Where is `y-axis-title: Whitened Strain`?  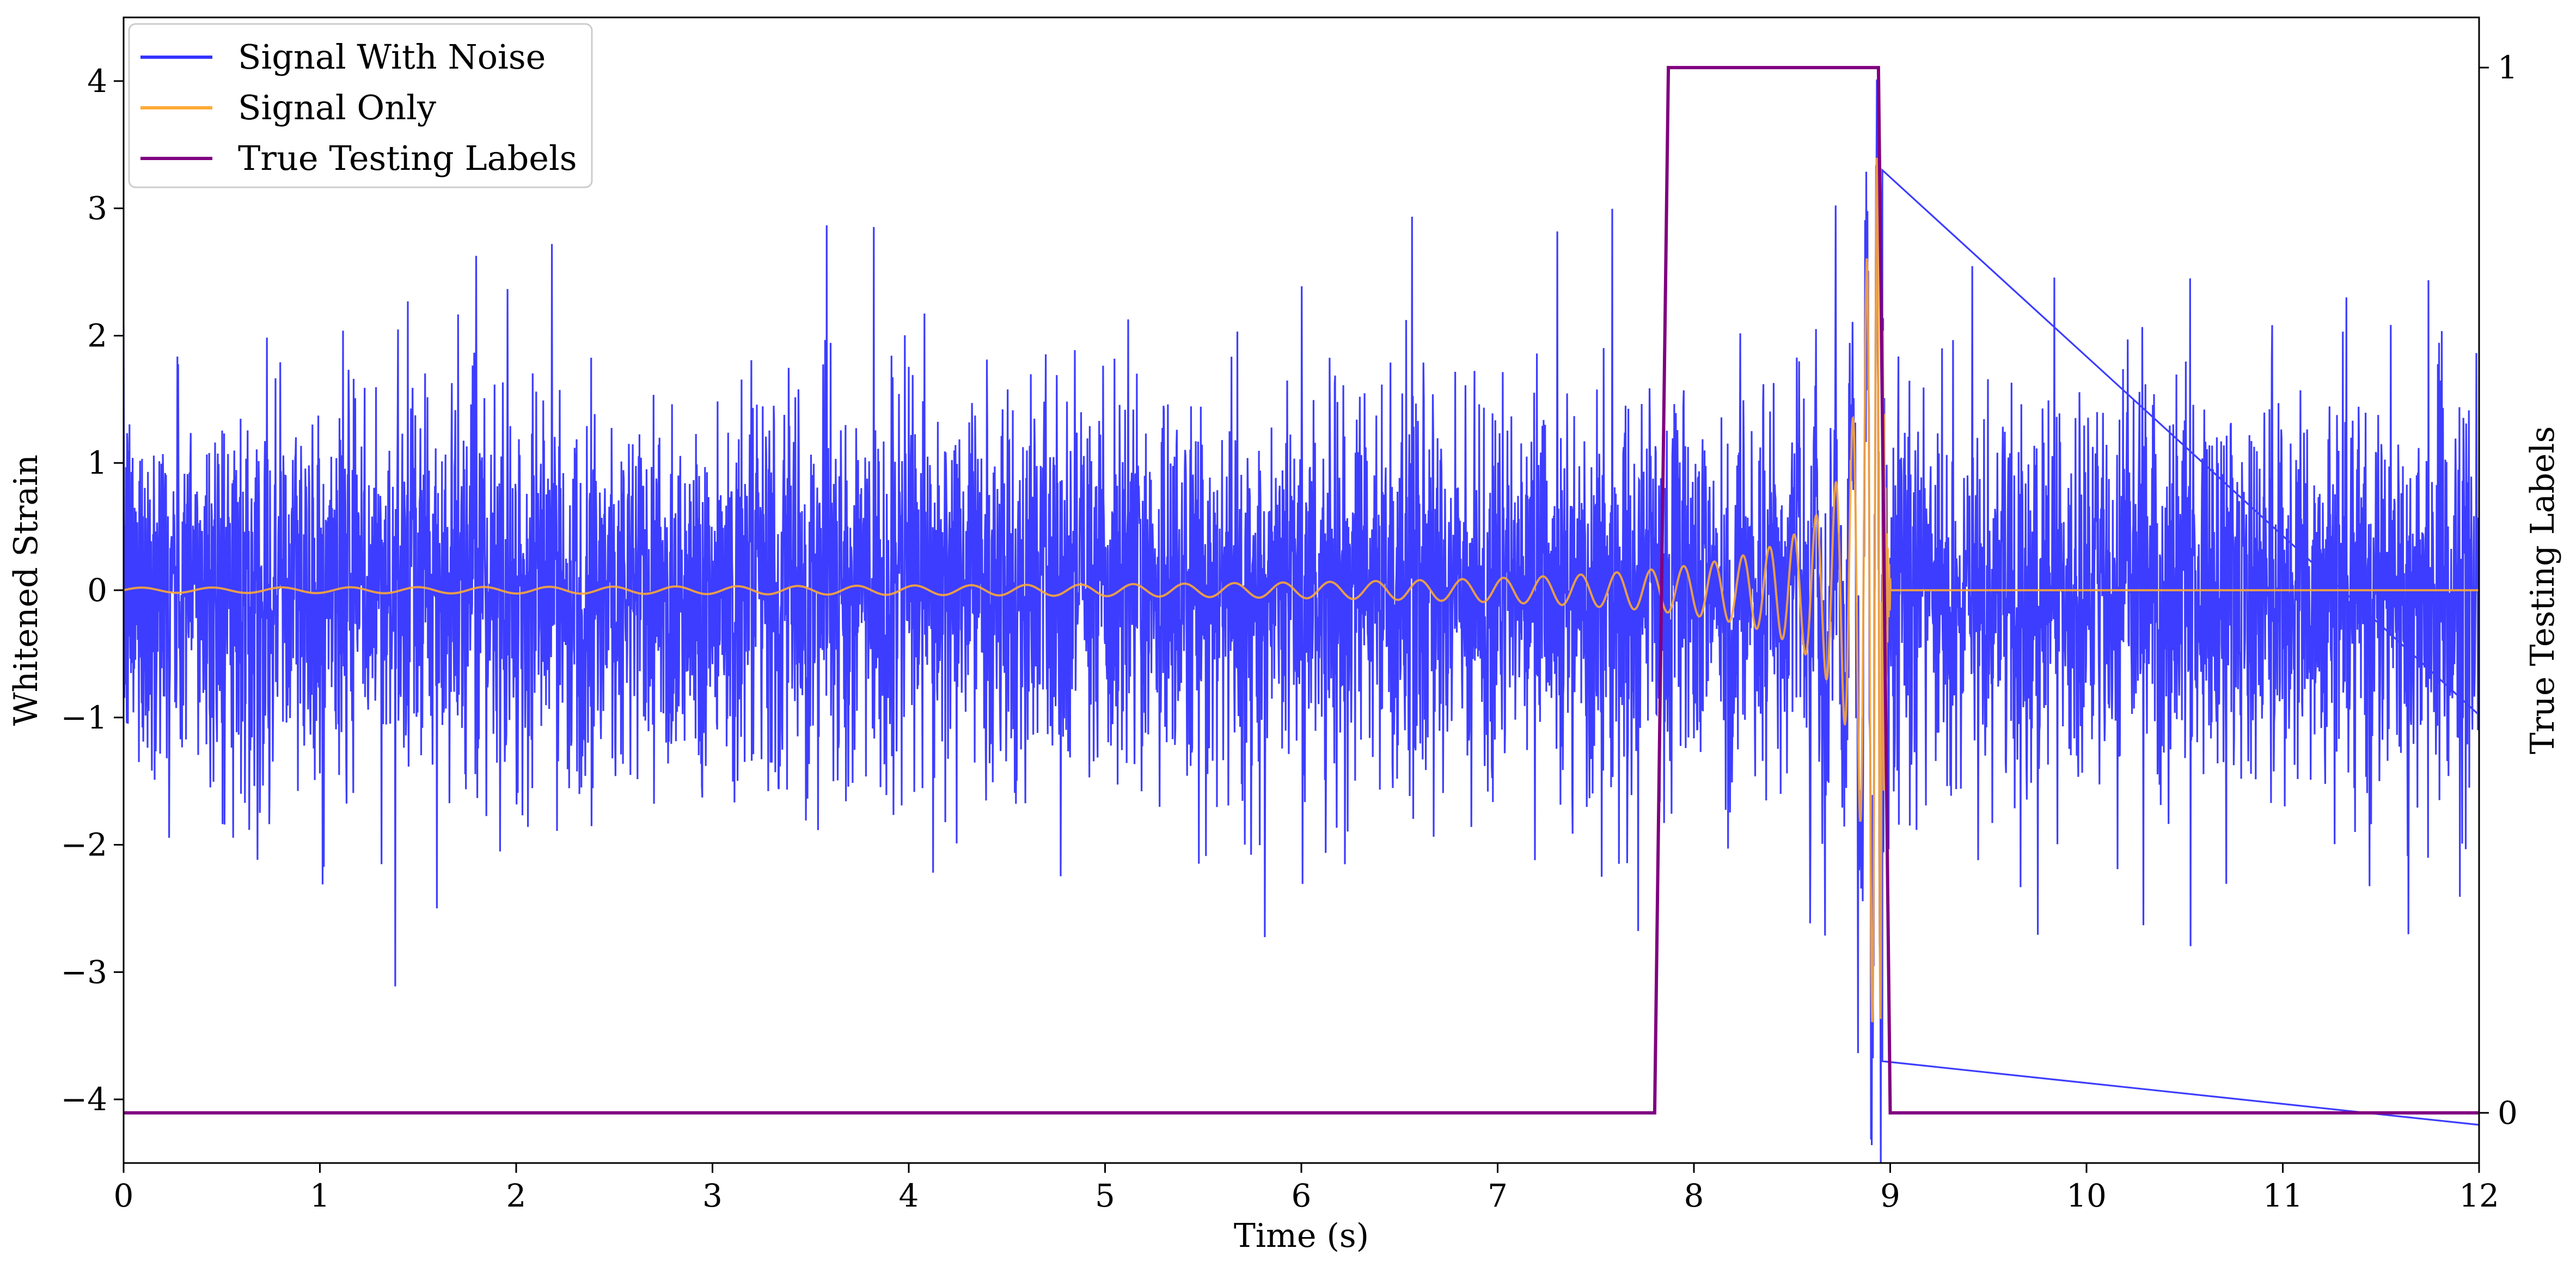
y-axis-title: Whitened Strain is located at coordinates (26, 591).